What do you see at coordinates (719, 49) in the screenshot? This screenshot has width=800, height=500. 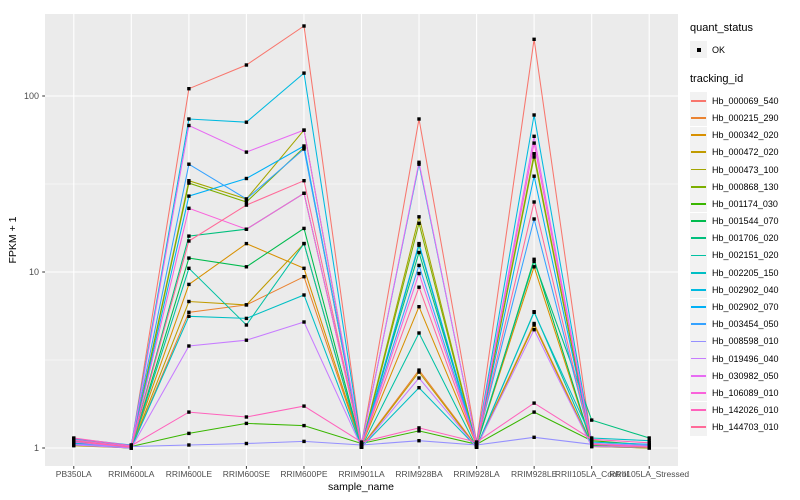 I see `legend-item-label: OK` at bounding box center [719, 49].